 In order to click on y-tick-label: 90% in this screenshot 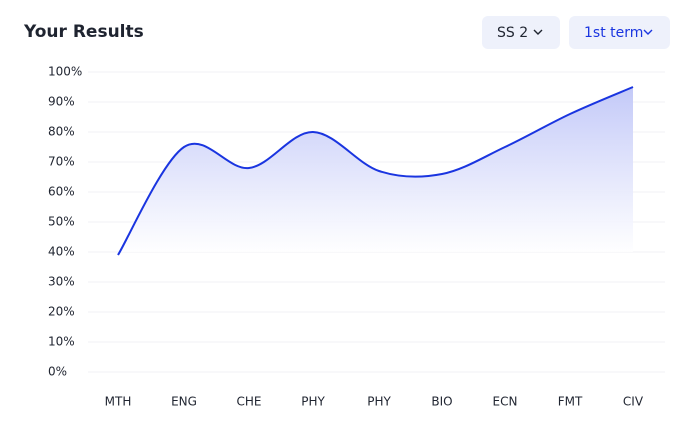, I will do `click(61, 102)`.